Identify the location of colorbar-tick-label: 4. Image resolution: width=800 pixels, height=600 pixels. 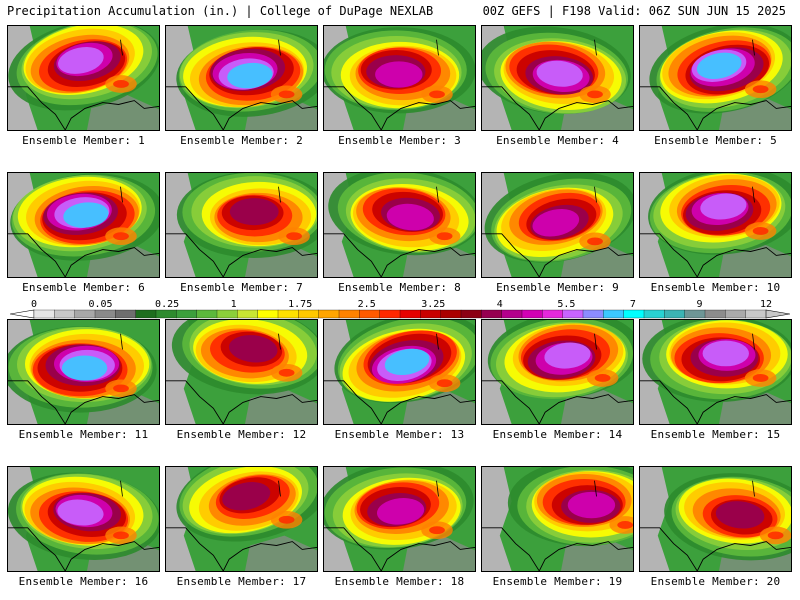
(500, 304).